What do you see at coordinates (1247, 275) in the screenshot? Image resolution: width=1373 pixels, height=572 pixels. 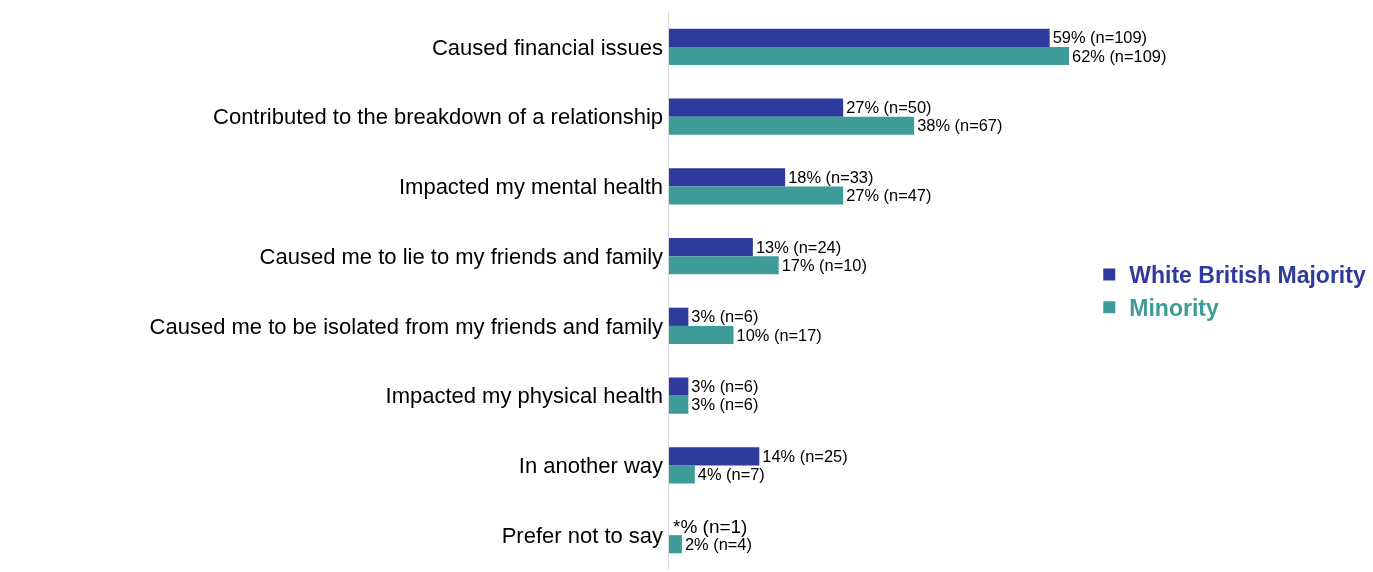 I see `legend-label: White British Majority` at bounding box center [1247, 275].